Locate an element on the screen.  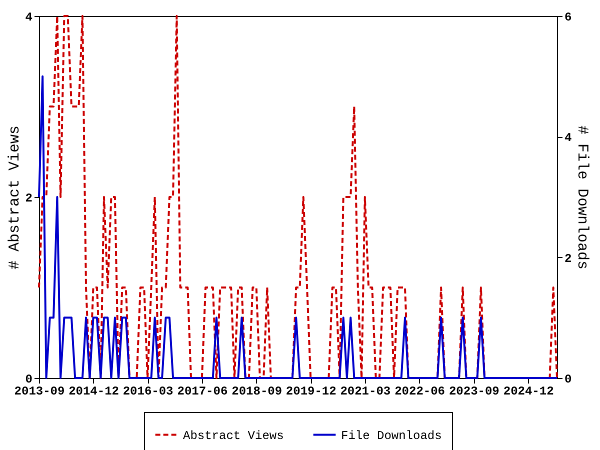
x-tick-label: 2014-12 is located at coordinates (93, 391).